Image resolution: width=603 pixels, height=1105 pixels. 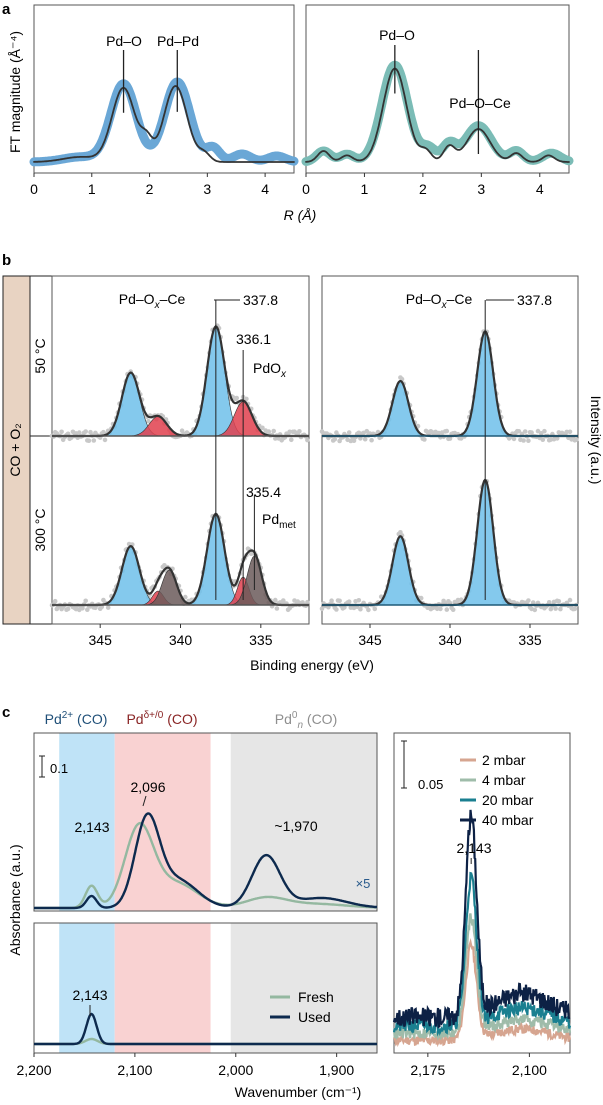 I want to click on c-band-pd2: Pd2+ (CO), so click(x=76, y=718).